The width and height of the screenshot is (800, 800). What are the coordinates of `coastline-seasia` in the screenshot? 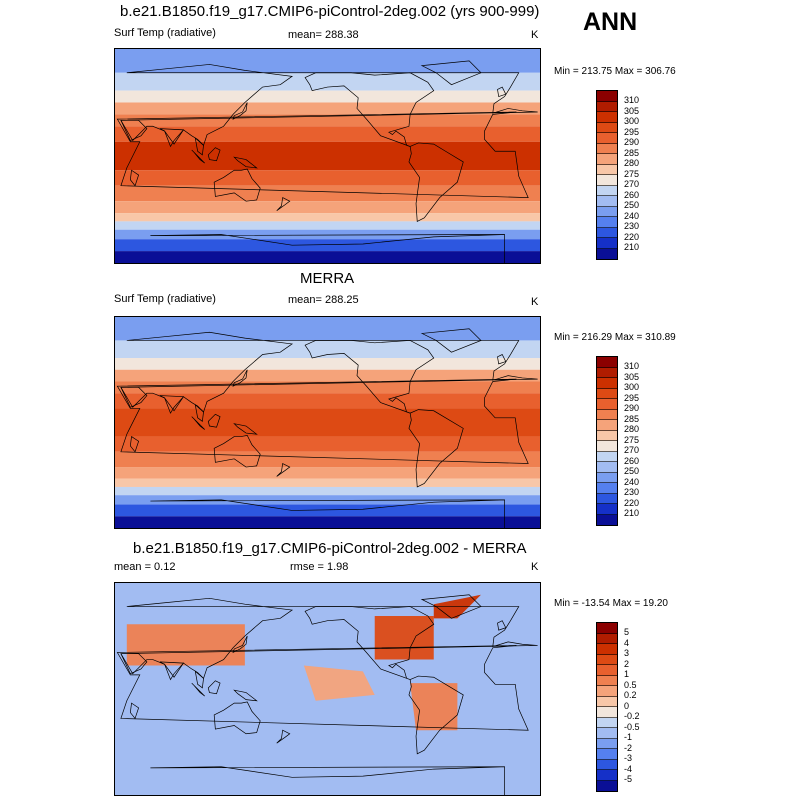 It's located at (199, 146).